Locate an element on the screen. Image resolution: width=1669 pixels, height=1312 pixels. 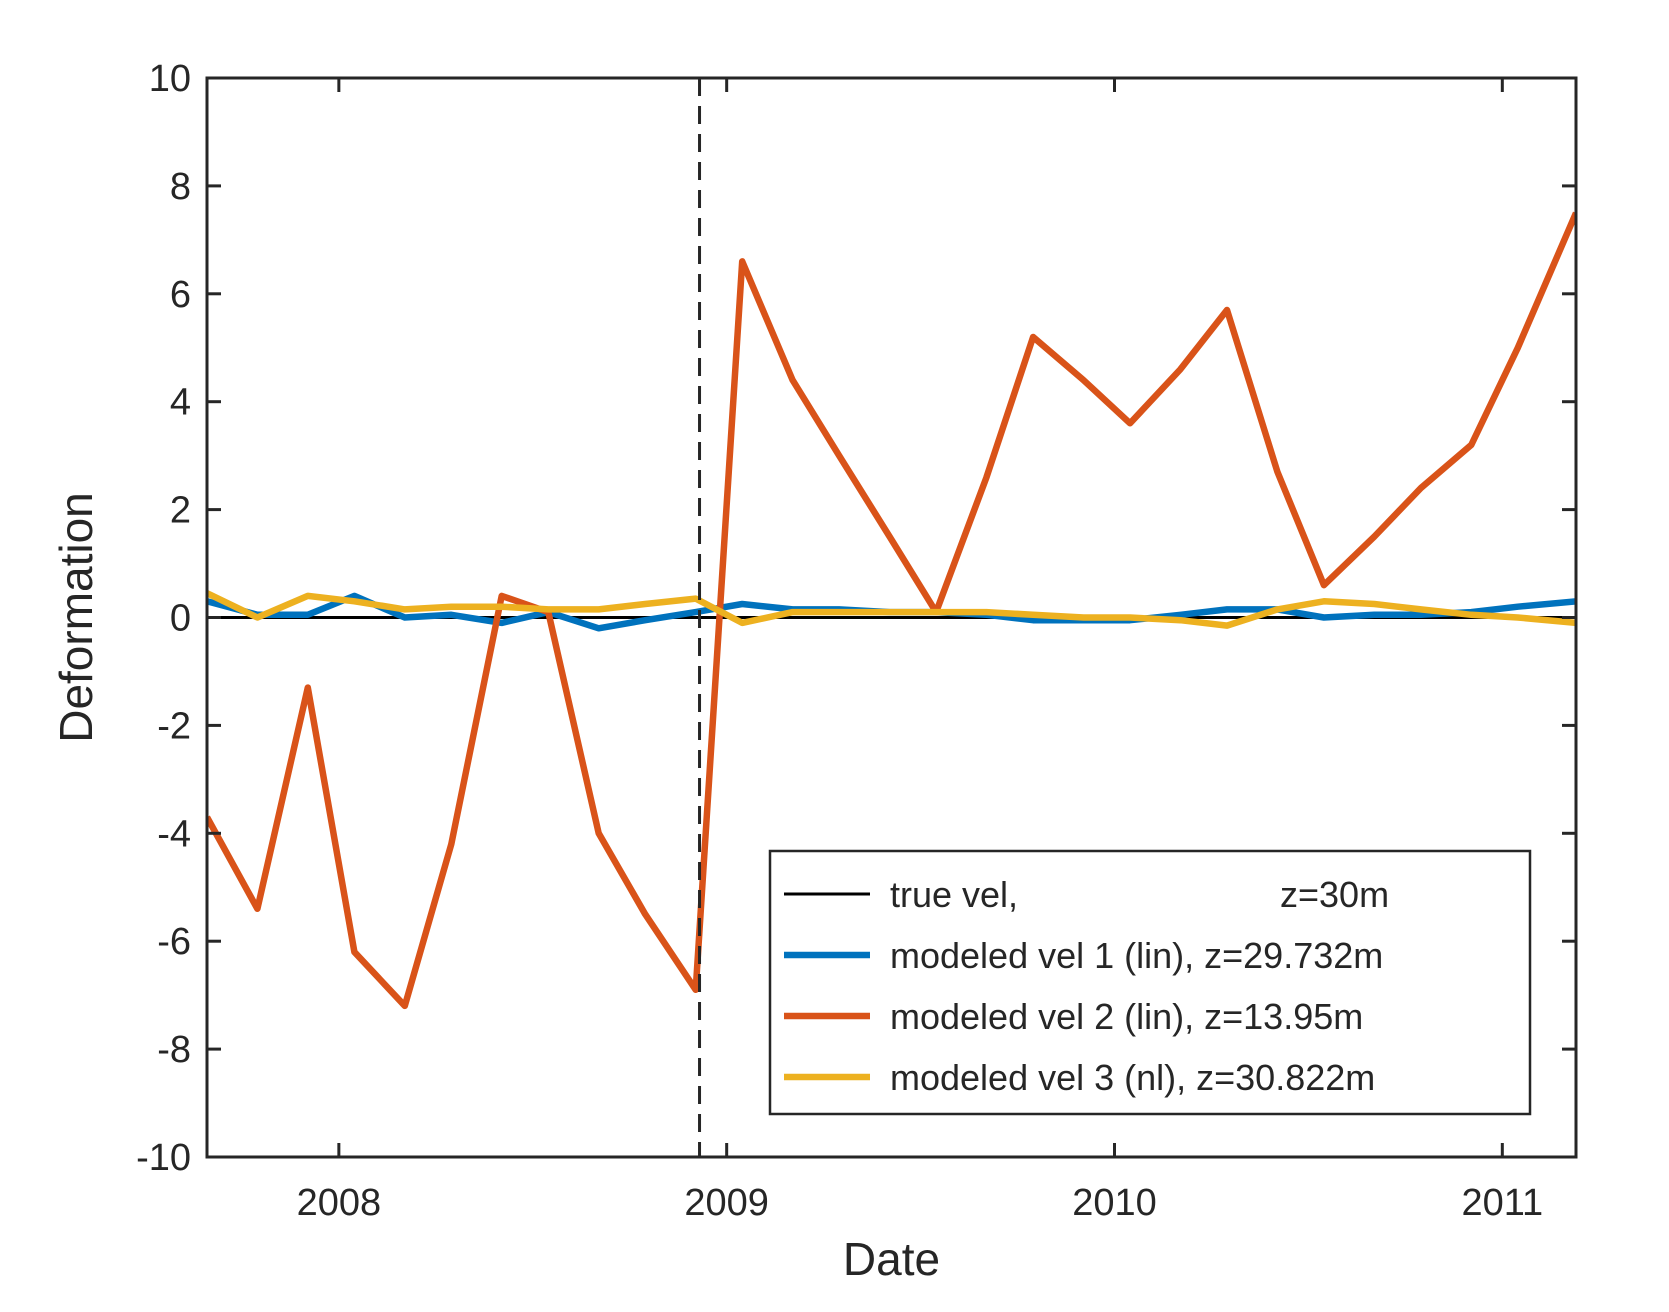
y-tick-label: 4 is located at coordinates (180, 403).